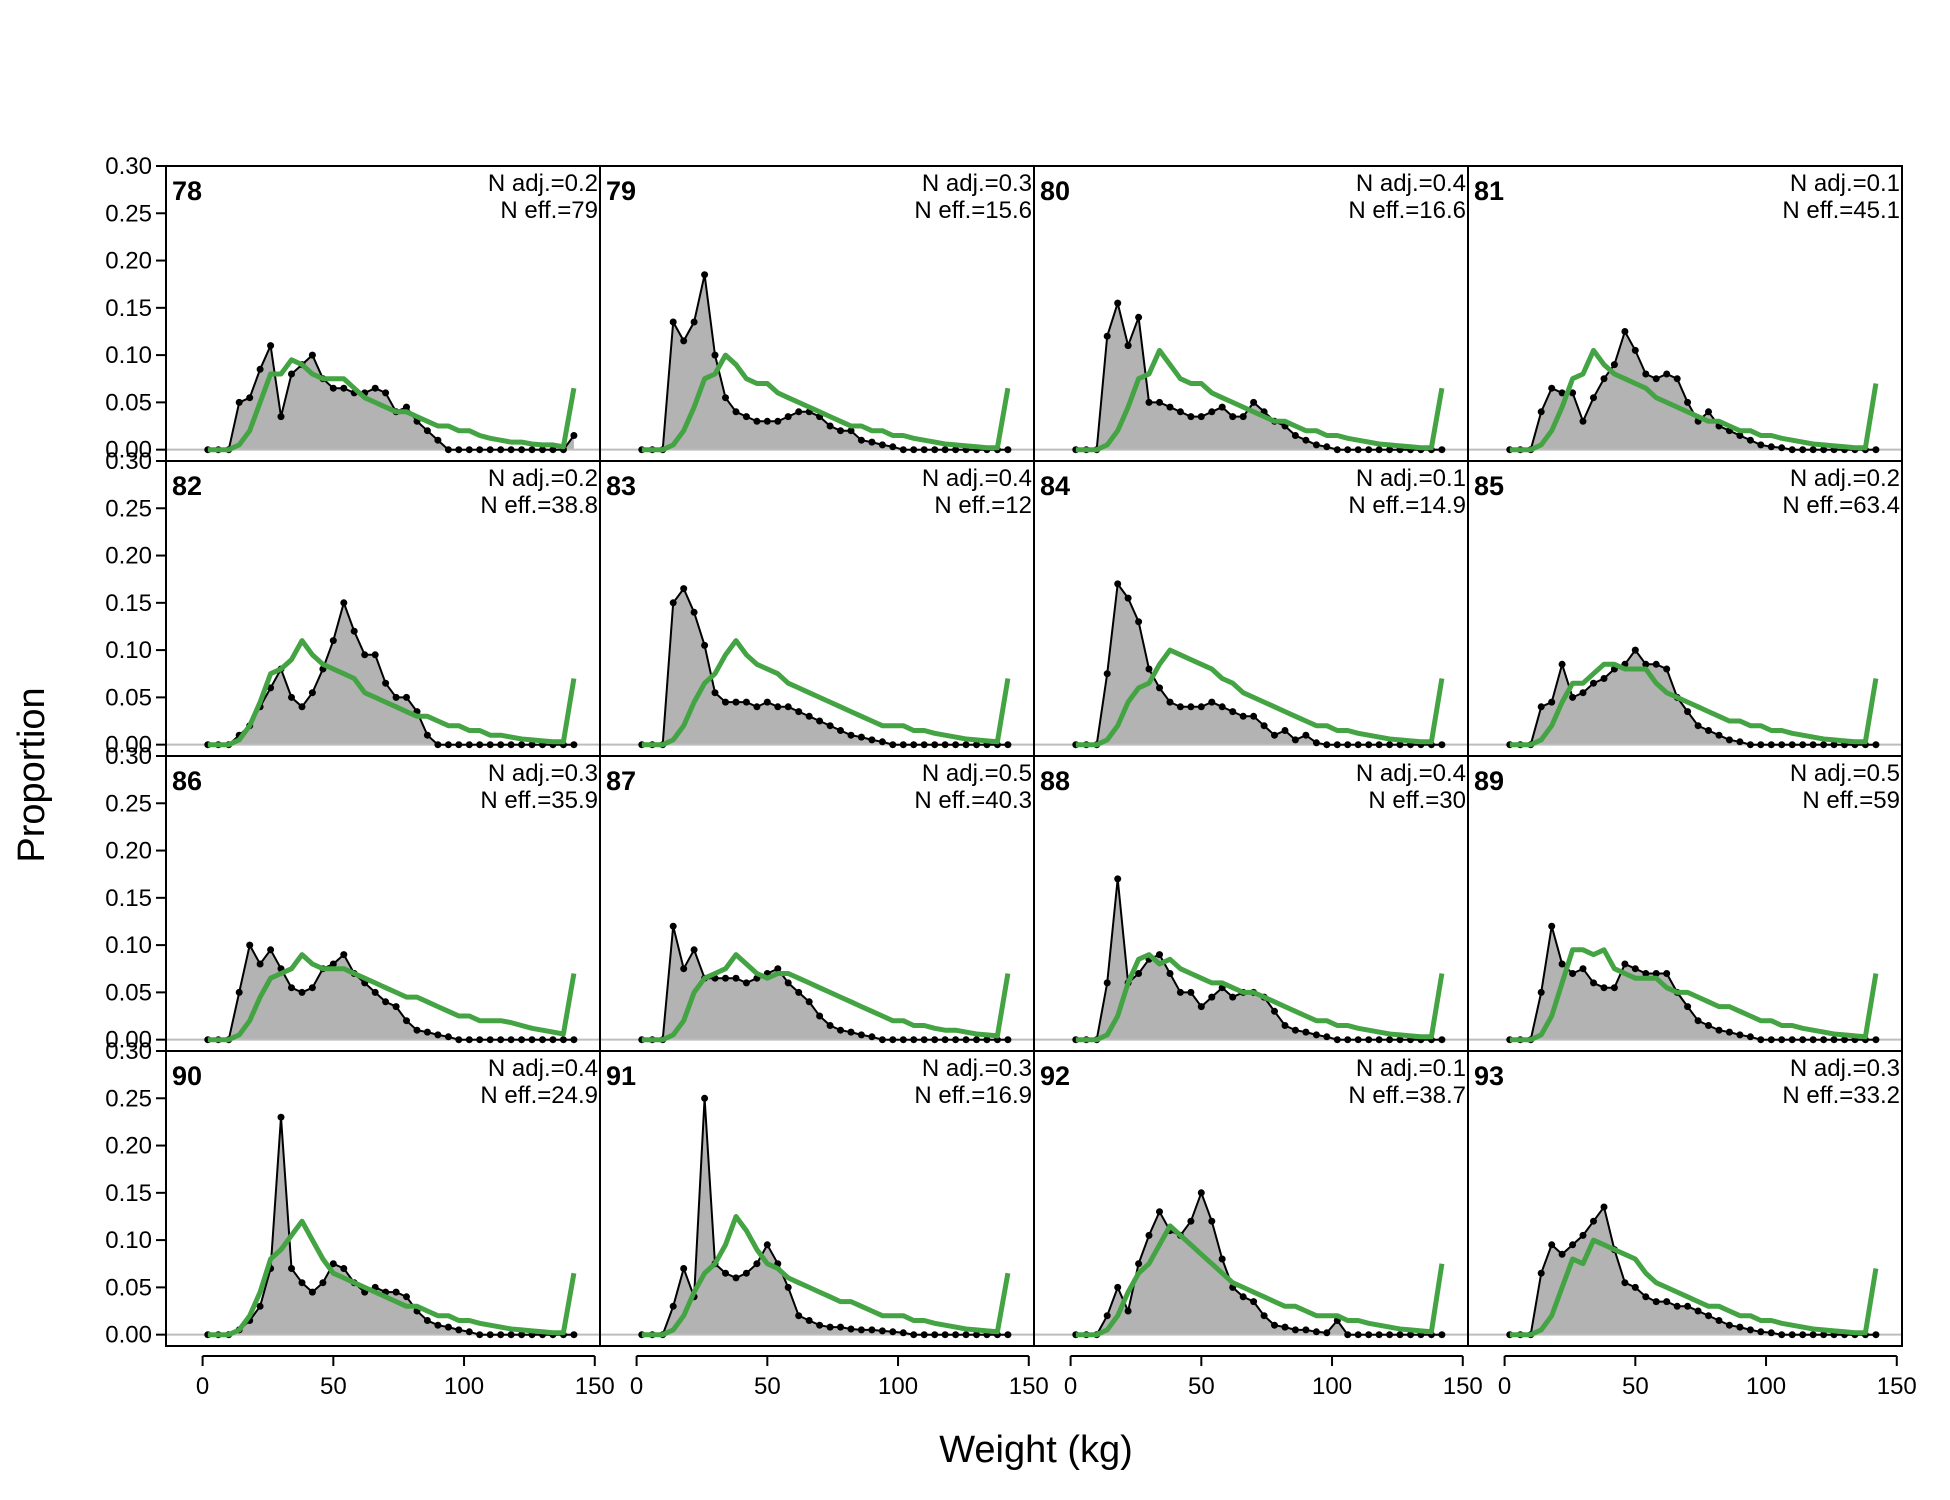 The height and width of the screenshot is (1500, 1950). What do you see at coordinates (1407, 1095) in the screenshot?
I see `n-eff-label: N eff.=38.7` at bounding box center [1407, 1095].